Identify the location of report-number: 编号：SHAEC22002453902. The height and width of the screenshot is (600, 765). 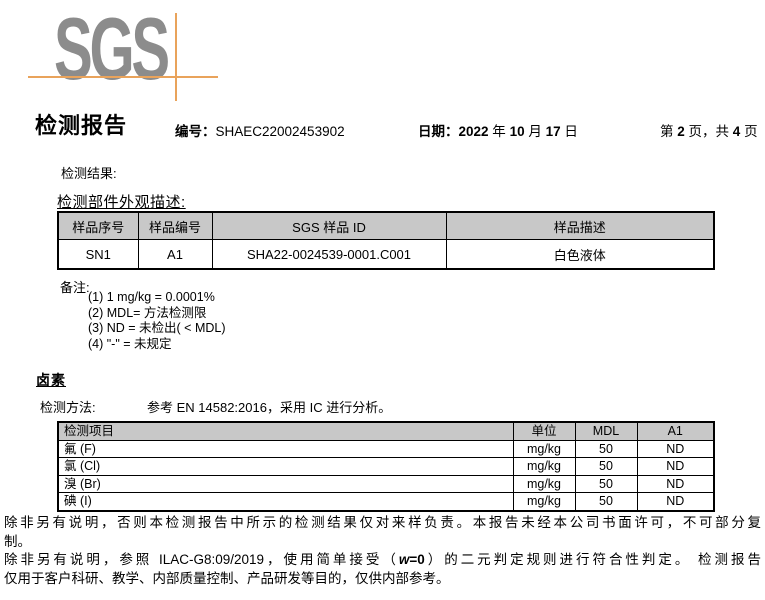
(260, 130).